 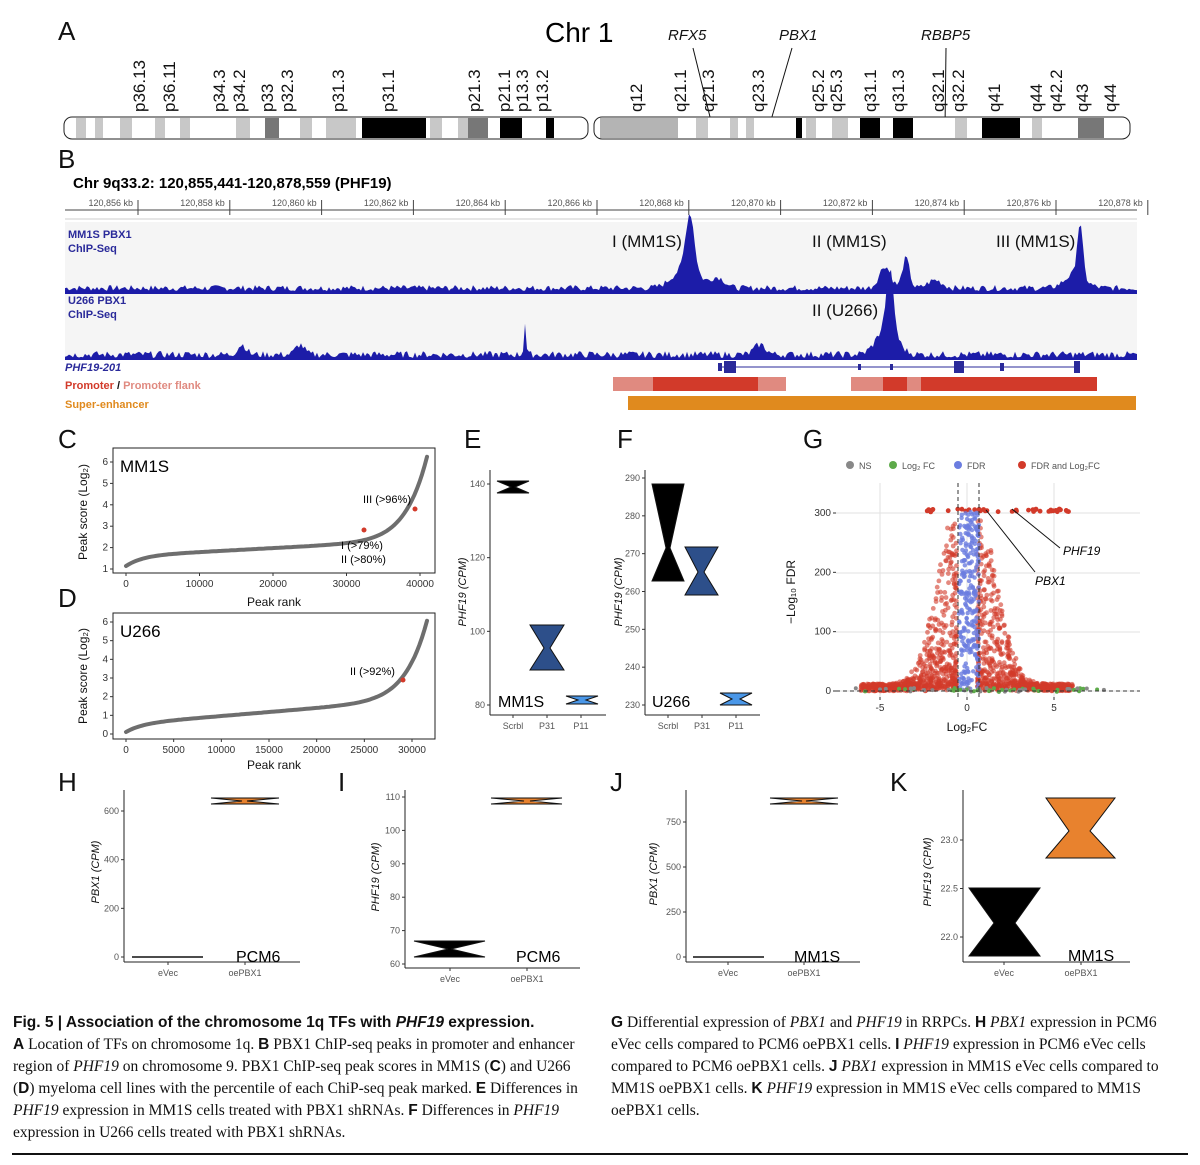 I want to click on panel-f-violin-scrbl, so click(x=668, y=532).